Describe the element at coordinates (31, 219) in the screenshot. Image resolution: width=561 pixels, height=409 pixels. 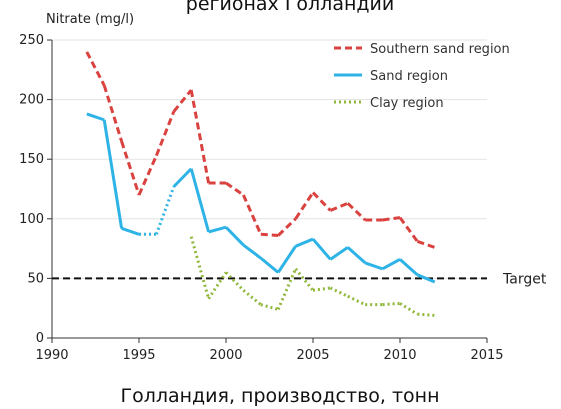
I see `y-tick-label: 100` at that location.